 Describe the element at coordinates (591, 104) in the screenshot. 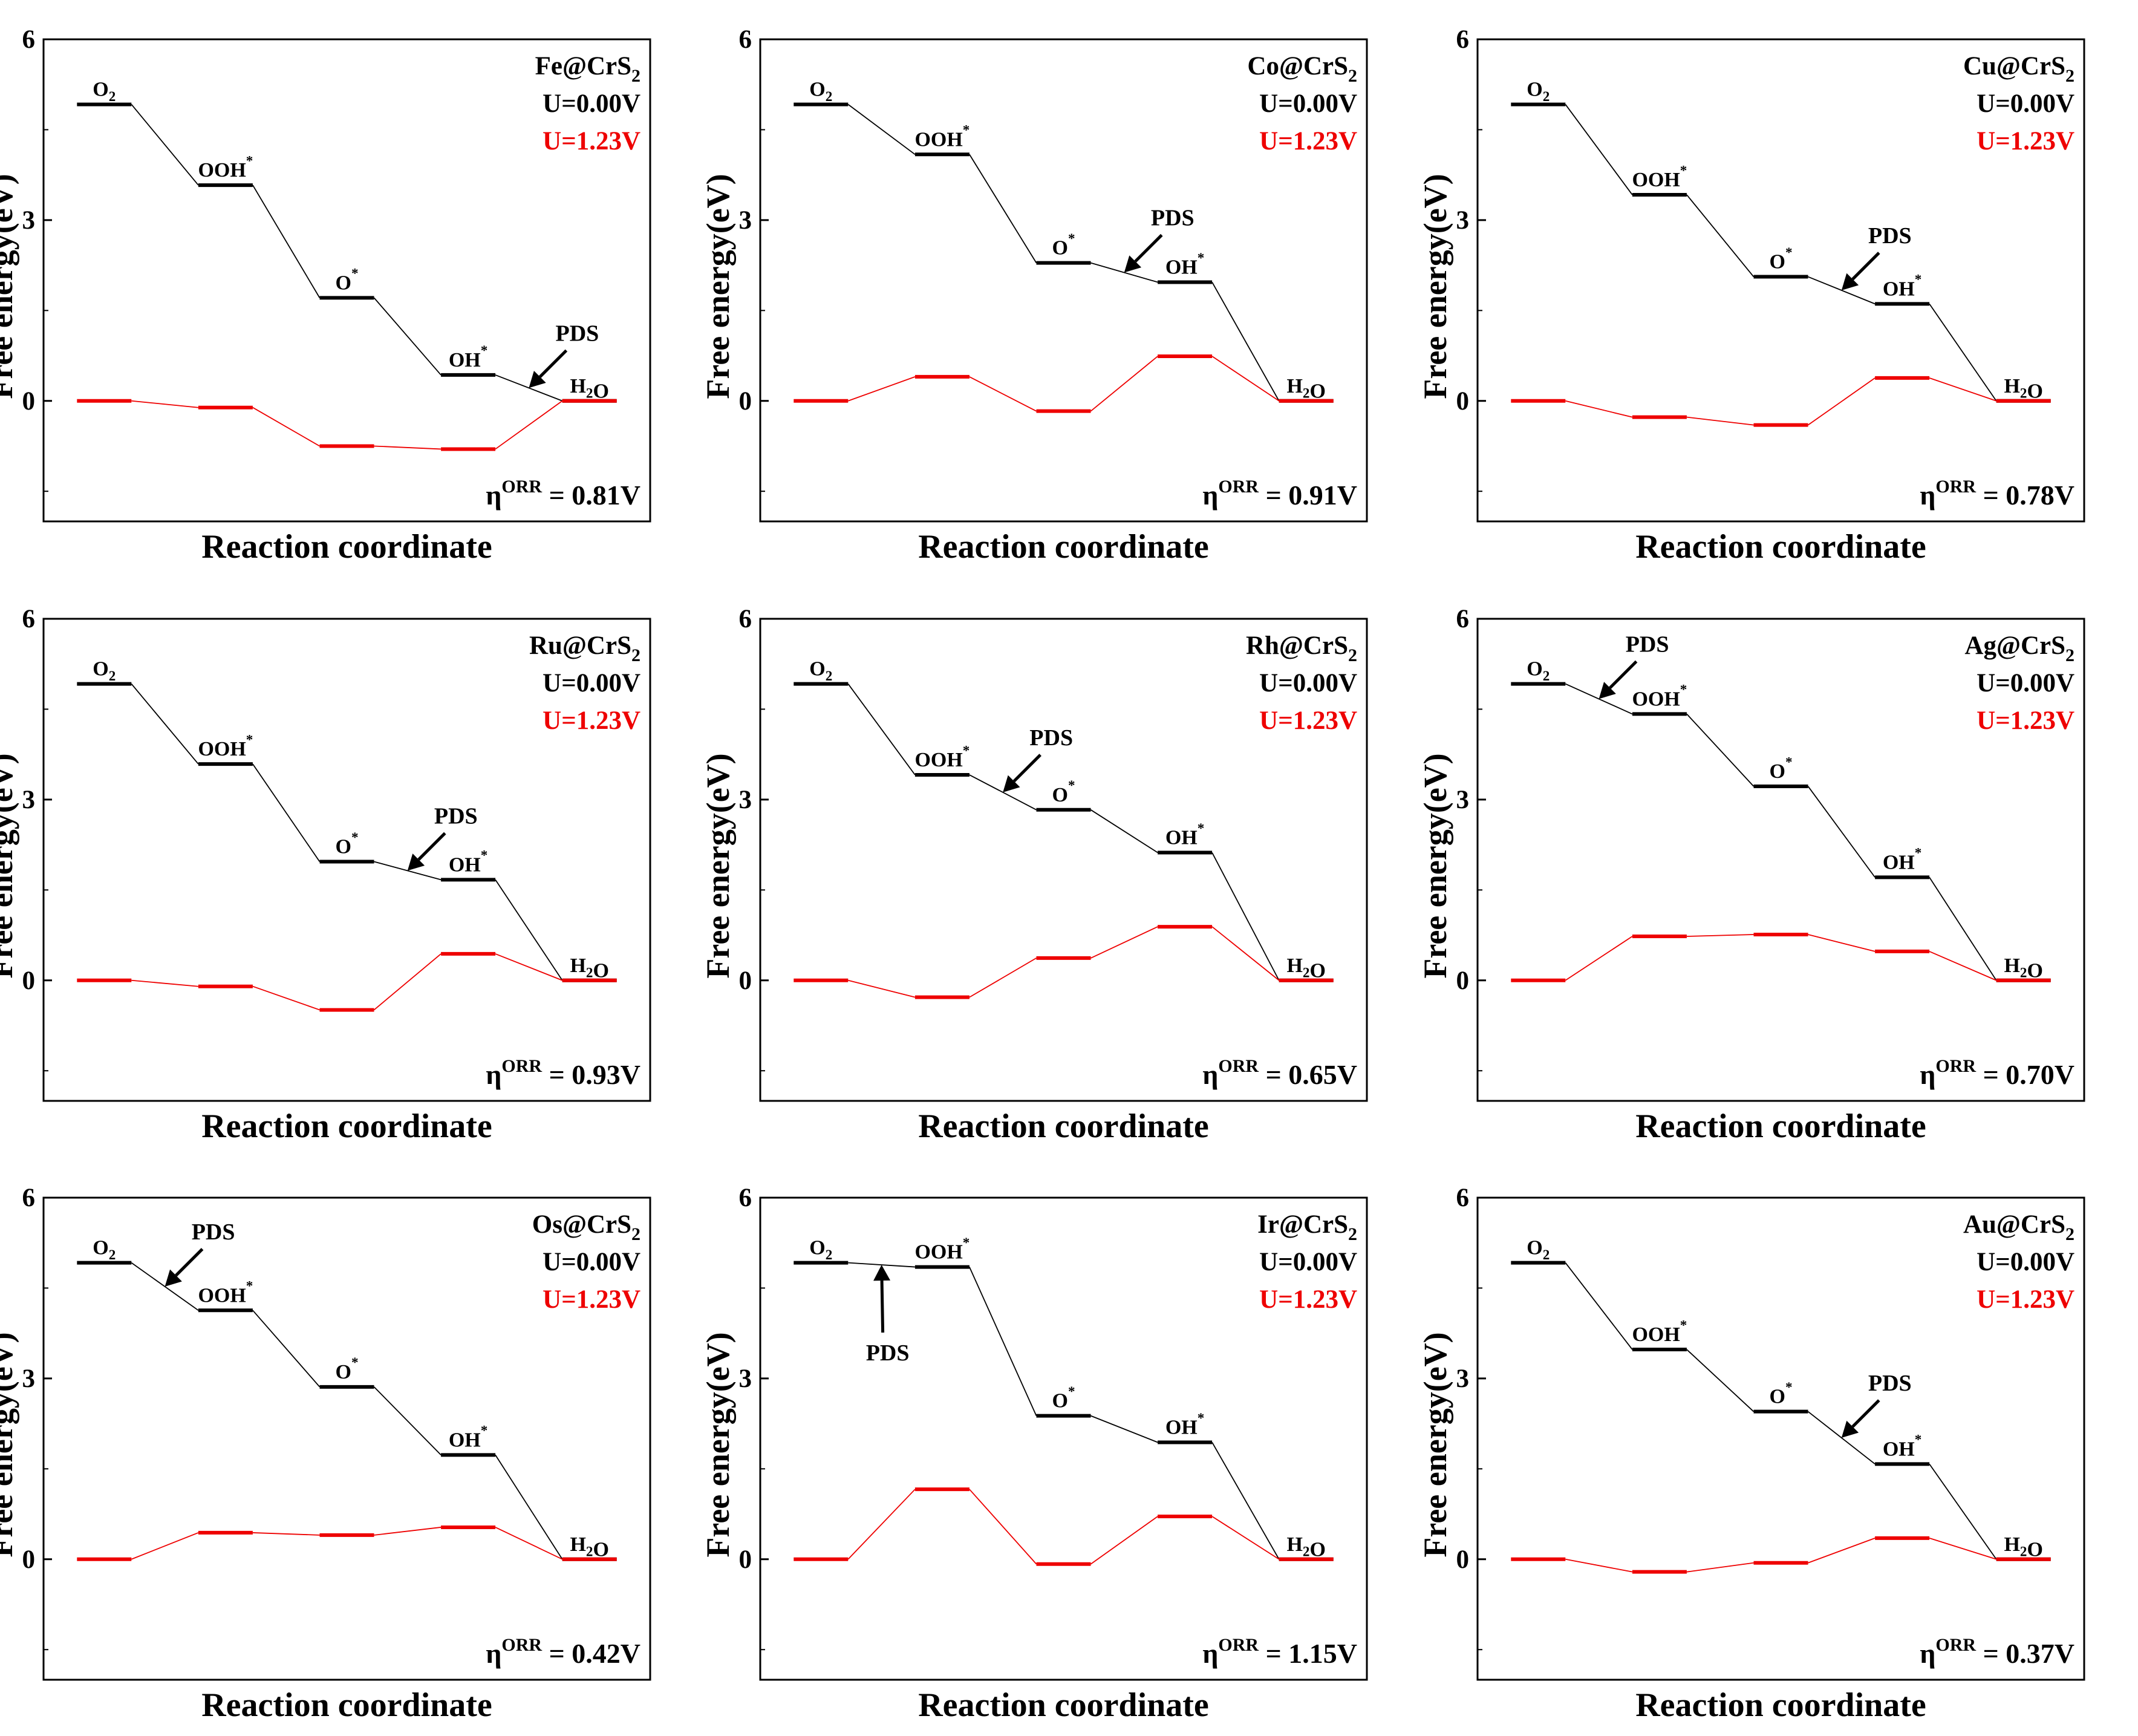

I see `legend-u0: U=0.00V` at that location.